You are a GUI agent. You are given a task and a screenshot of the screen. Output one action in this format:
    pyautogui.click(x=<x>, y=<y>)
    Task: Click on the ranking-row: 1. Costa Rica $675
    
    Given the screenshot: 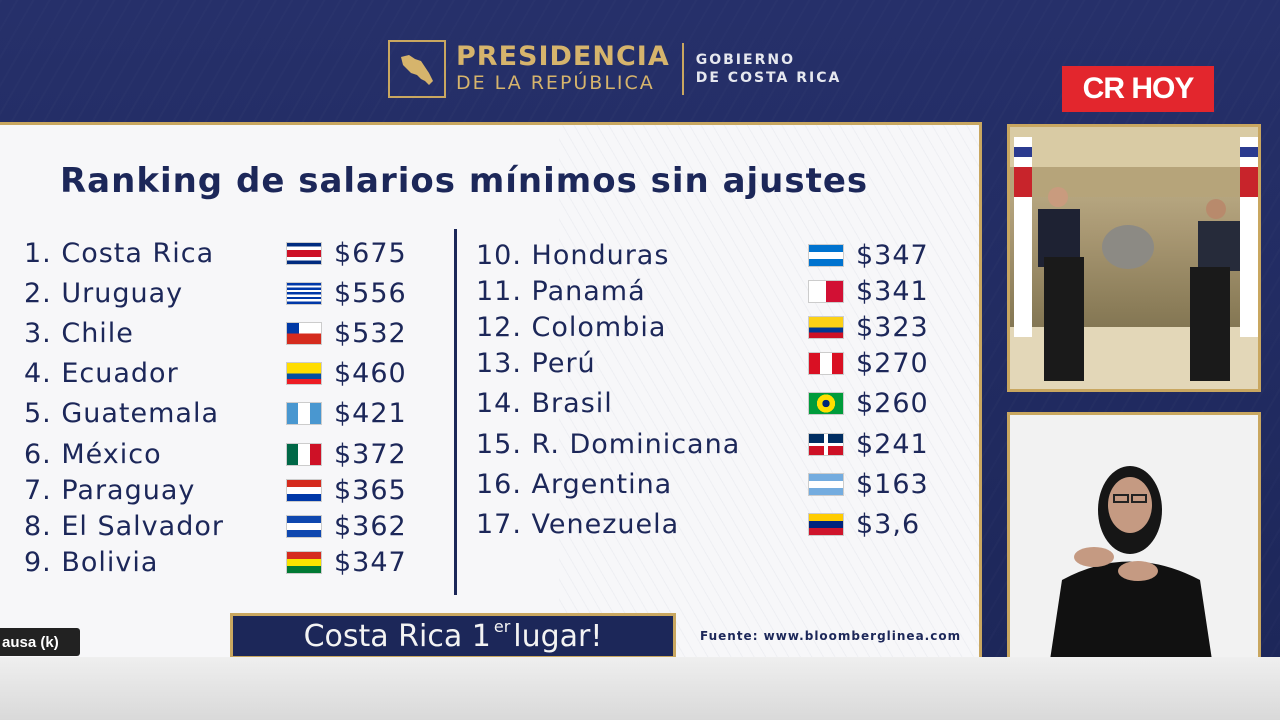 What is the action you would take?
    pyautogui.click(x=234, y=253)
    